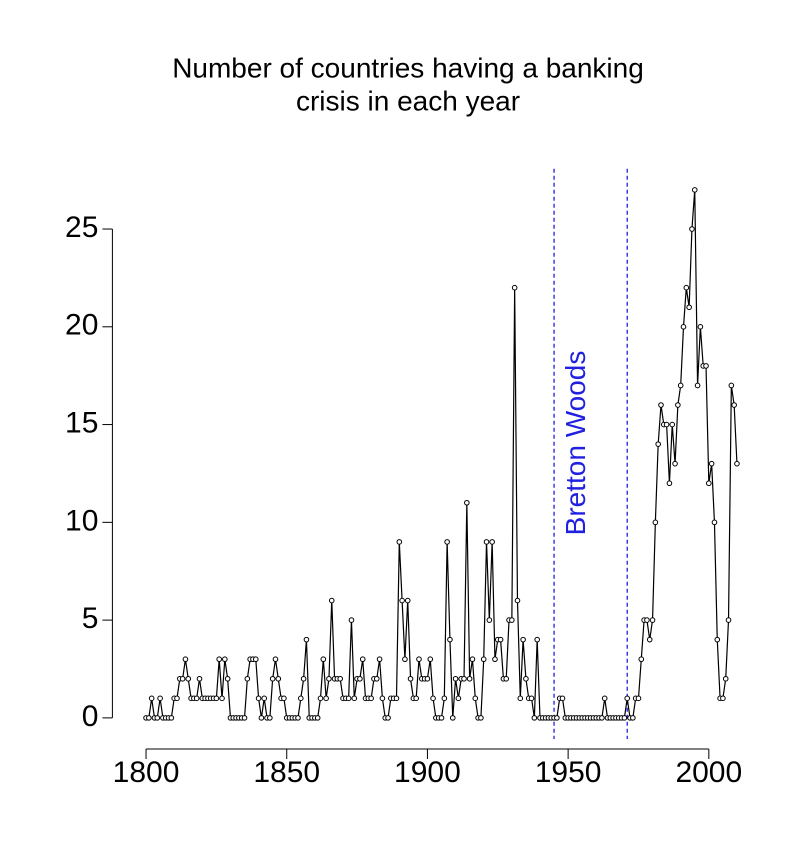  What do you see at coordinates (286, 772) in the screenshot?
I see `x-tick-label: 1850` at bounding box center [286, 772].